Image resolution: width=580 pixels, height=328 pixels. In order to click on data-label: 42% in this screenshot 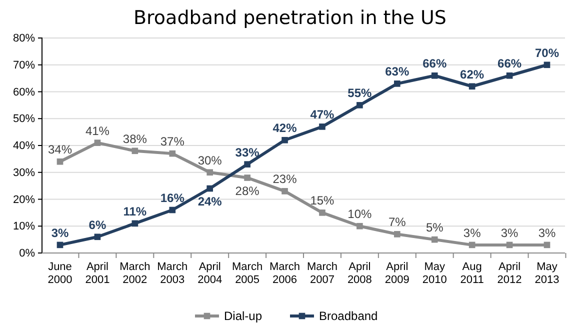, I will do `click(285, 128)`.